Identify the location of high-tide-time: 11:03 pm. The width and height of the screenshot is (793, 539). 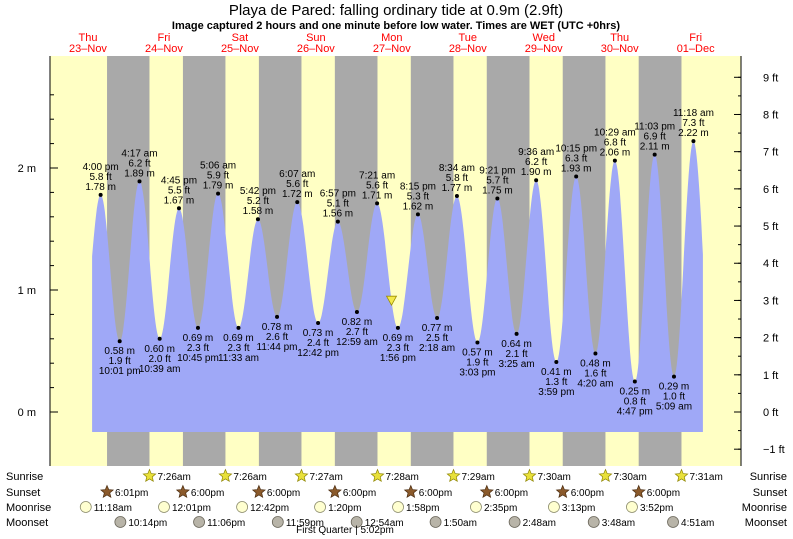
(654, 127).